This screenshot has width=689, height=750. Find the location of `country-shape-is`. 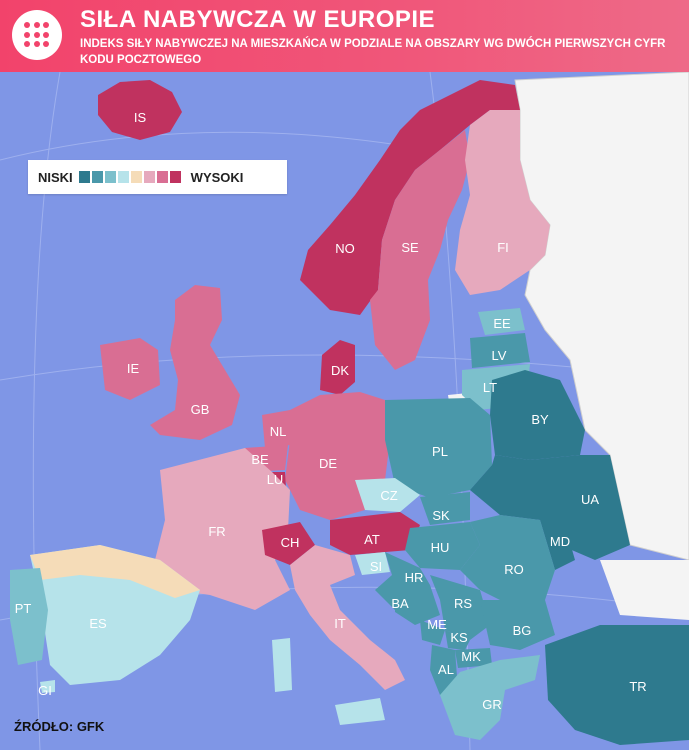

country-shape-is is located at coordinates (140, 110).